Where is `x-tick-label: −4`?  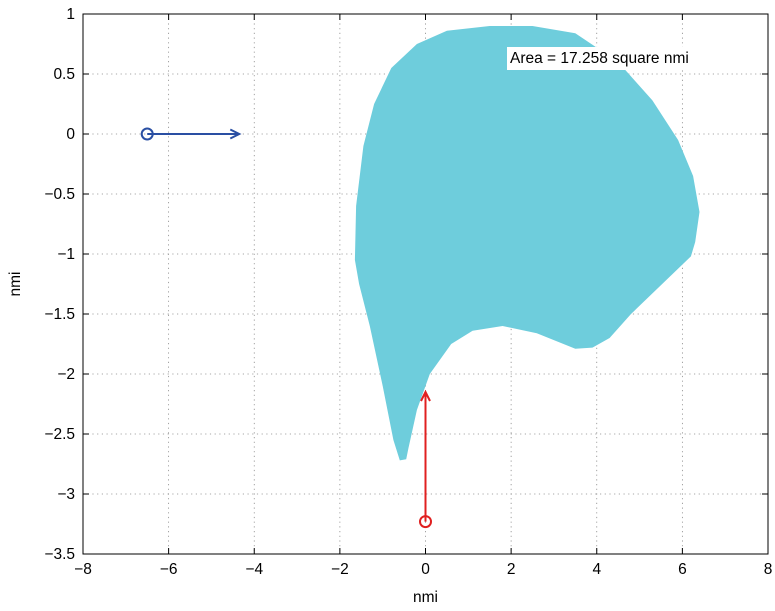
x-tick-label: −4 is located at coordinates (254, 569).